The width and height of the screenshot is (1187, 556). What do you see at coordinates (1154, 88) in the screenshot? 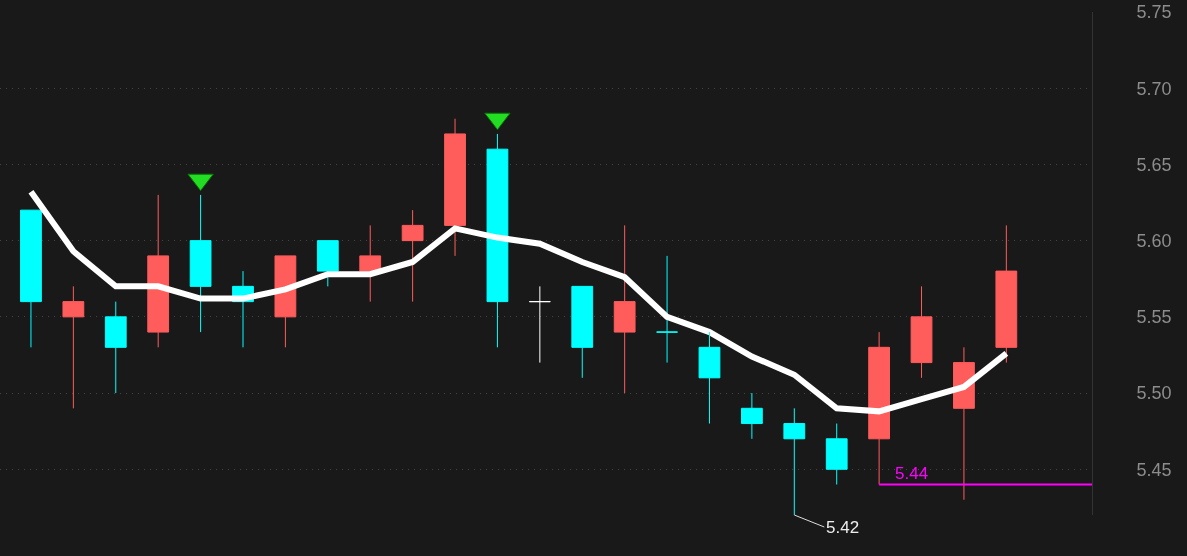
I see `y-tick-label: 5.70` at bounding box center [1154, 88].